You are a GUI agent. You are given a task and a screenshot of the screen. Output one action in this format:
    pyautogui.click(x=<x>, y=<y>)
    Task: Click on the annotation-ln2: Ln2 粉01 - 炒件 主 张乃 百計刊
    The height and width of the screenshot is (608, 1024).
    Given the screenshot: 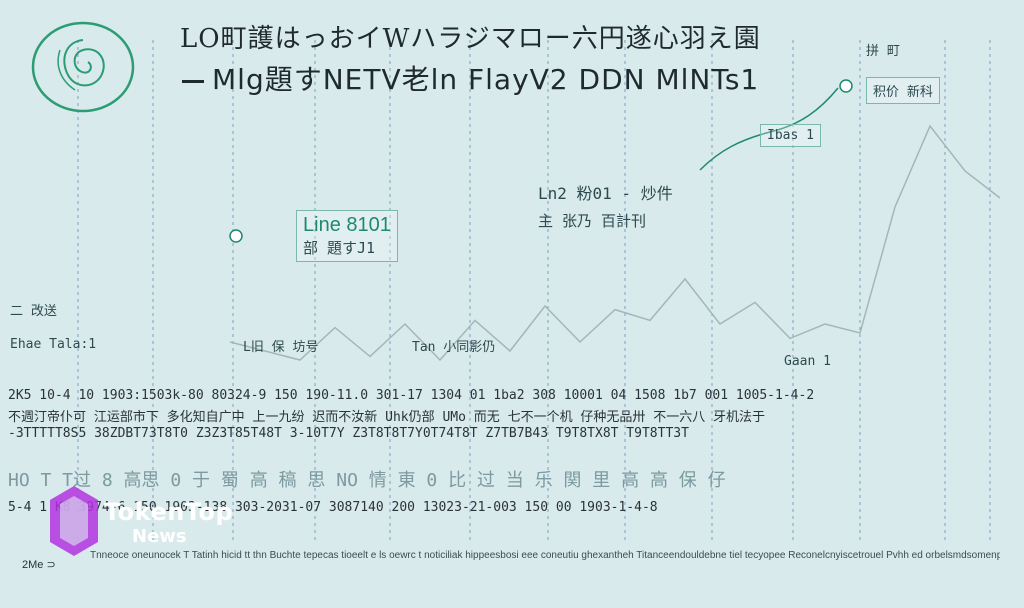 What is the action you would take?
    pyautogui.click(x=605, y=205)
    